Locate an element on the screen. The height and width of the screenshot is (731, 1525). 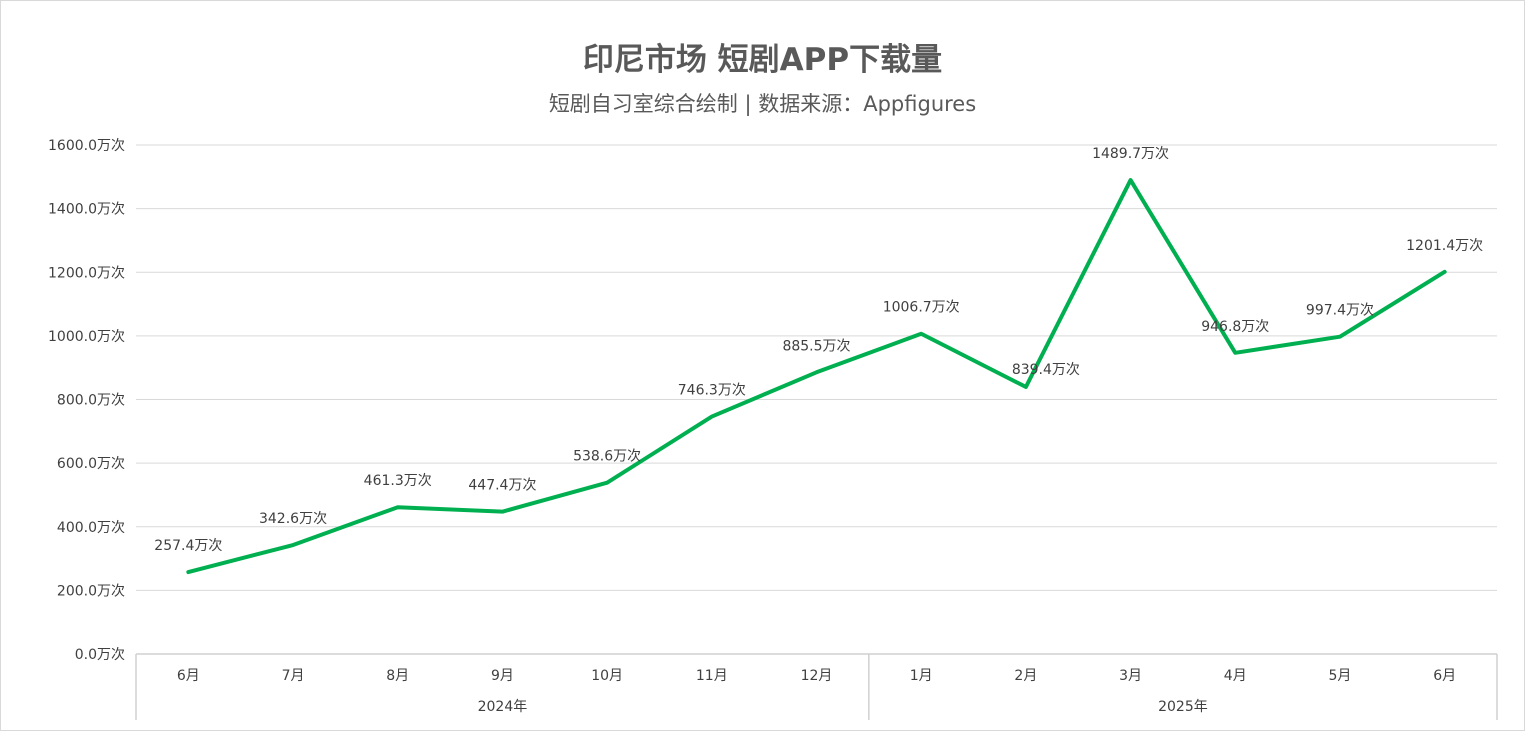
y-tick-label: 400.0万次 is located at coordinates (91, 528).